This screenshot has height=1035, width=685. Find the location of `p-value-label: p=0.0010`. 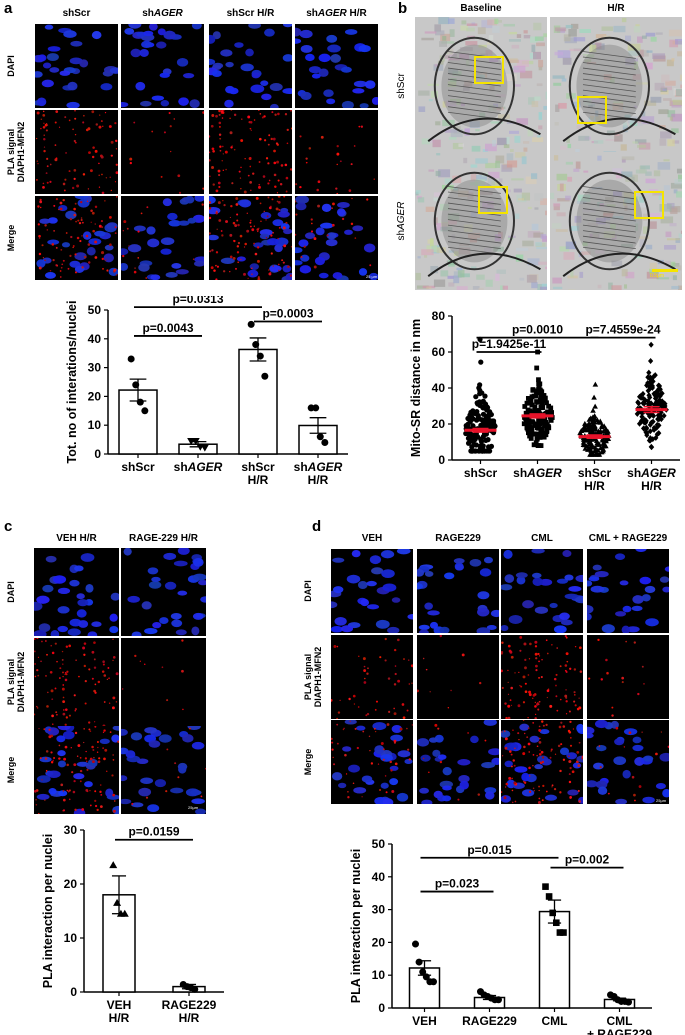

p-value-label: p=0.0010 is located at coordinates (537, 330).